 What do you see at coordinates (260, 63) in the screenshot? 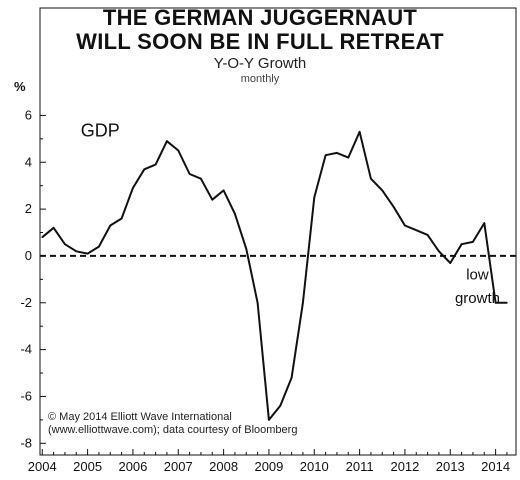
I see `chart-subtitle: Y-O-Y Growth` at bounding box center [260, 63].